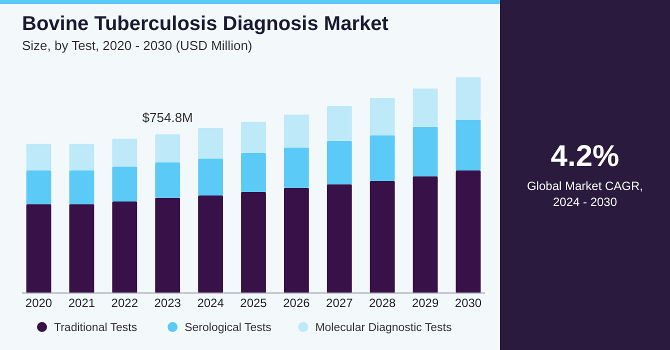 This screenshot has width=670, height=350. I want to click on x-tick-label: 2029, so click(425, 303).